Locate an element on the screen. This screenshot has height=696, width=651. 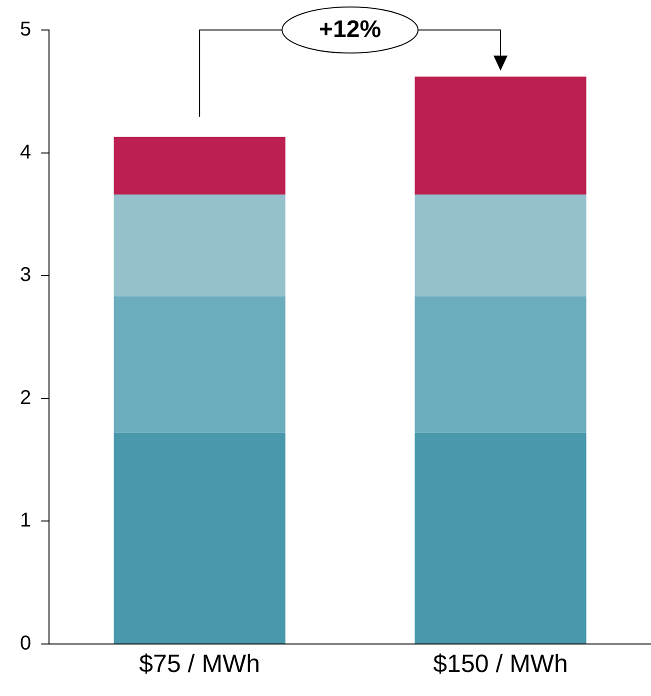
y-tick-label: 4 is located at coordinates (26, 152).